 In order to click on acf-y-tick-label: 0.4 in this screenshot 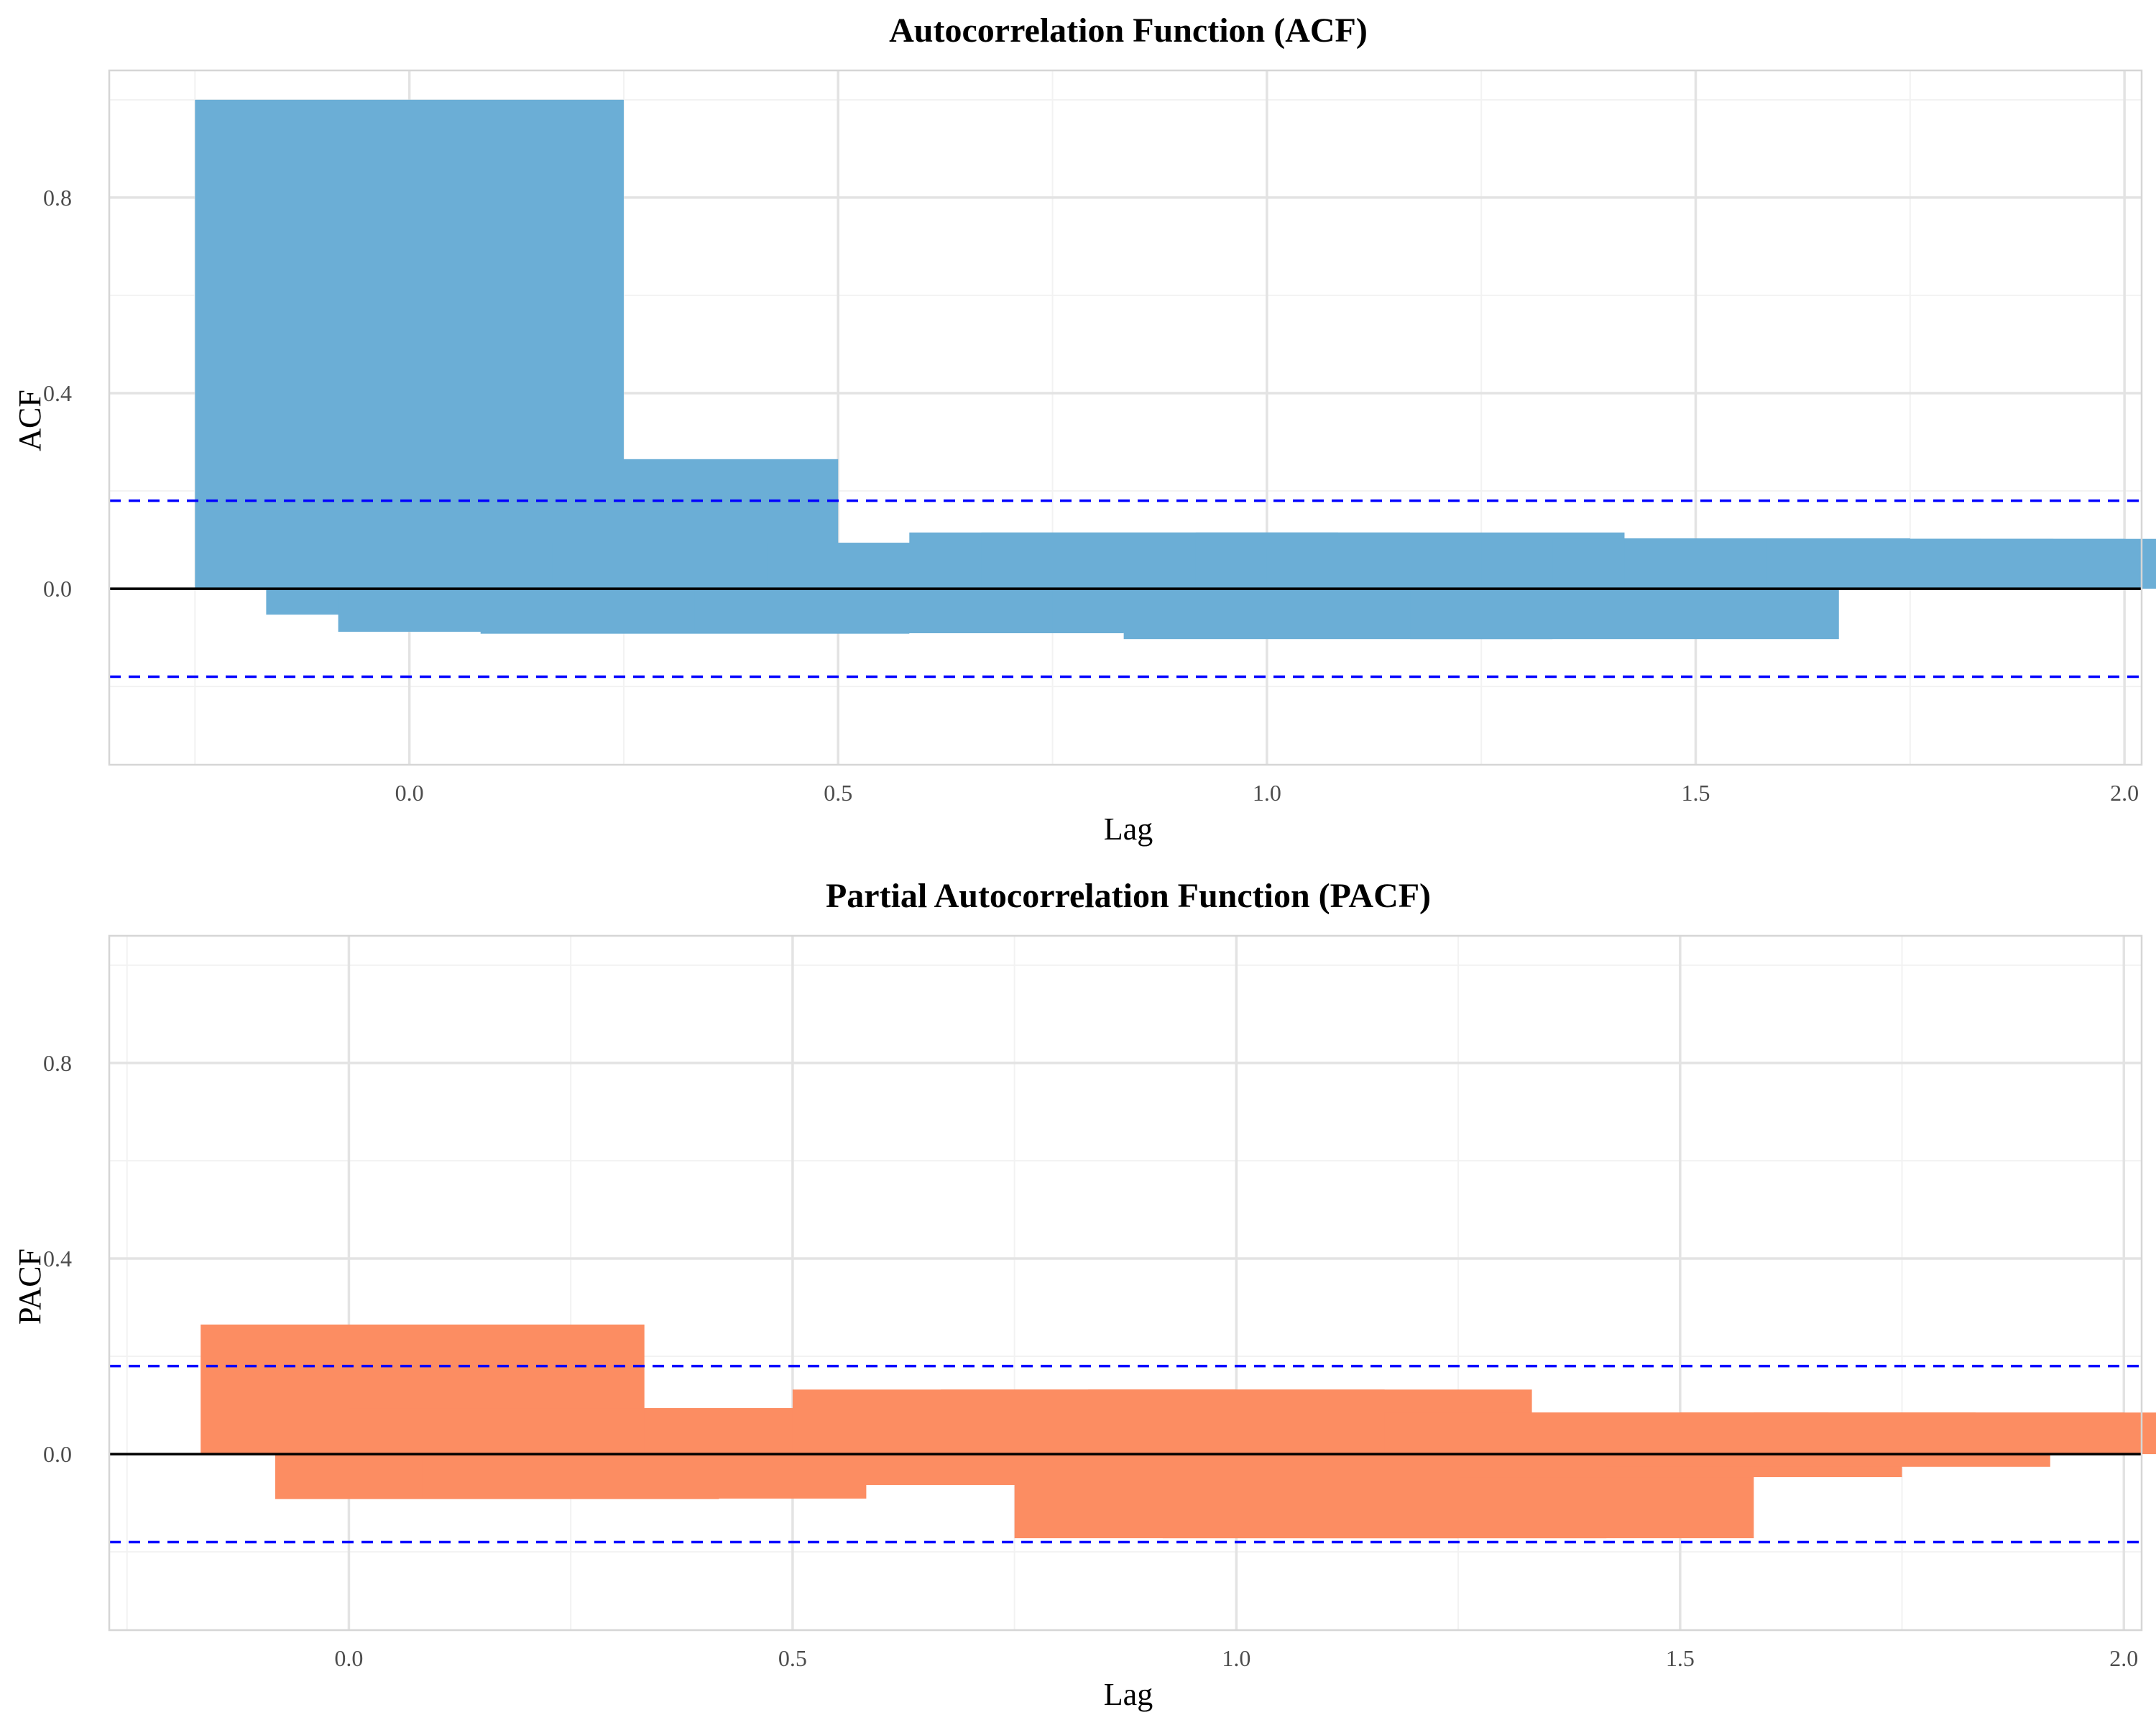, I will do `click(58, 393)`.